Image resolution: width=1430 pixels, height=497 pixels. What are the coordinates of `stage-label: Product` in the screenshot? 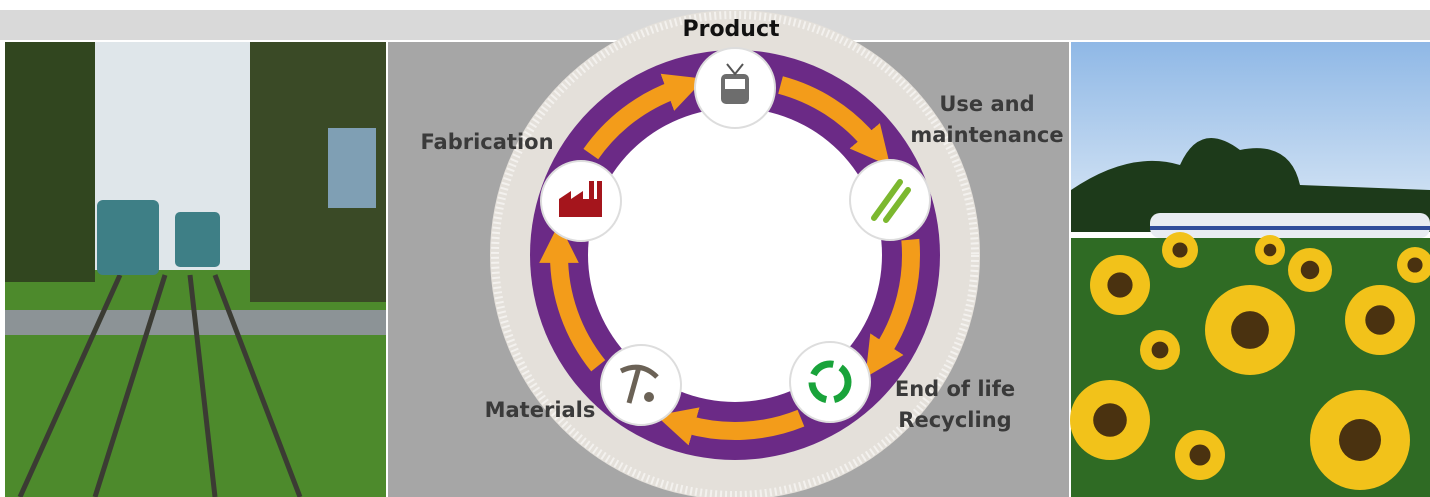 It's located at (731, 29).